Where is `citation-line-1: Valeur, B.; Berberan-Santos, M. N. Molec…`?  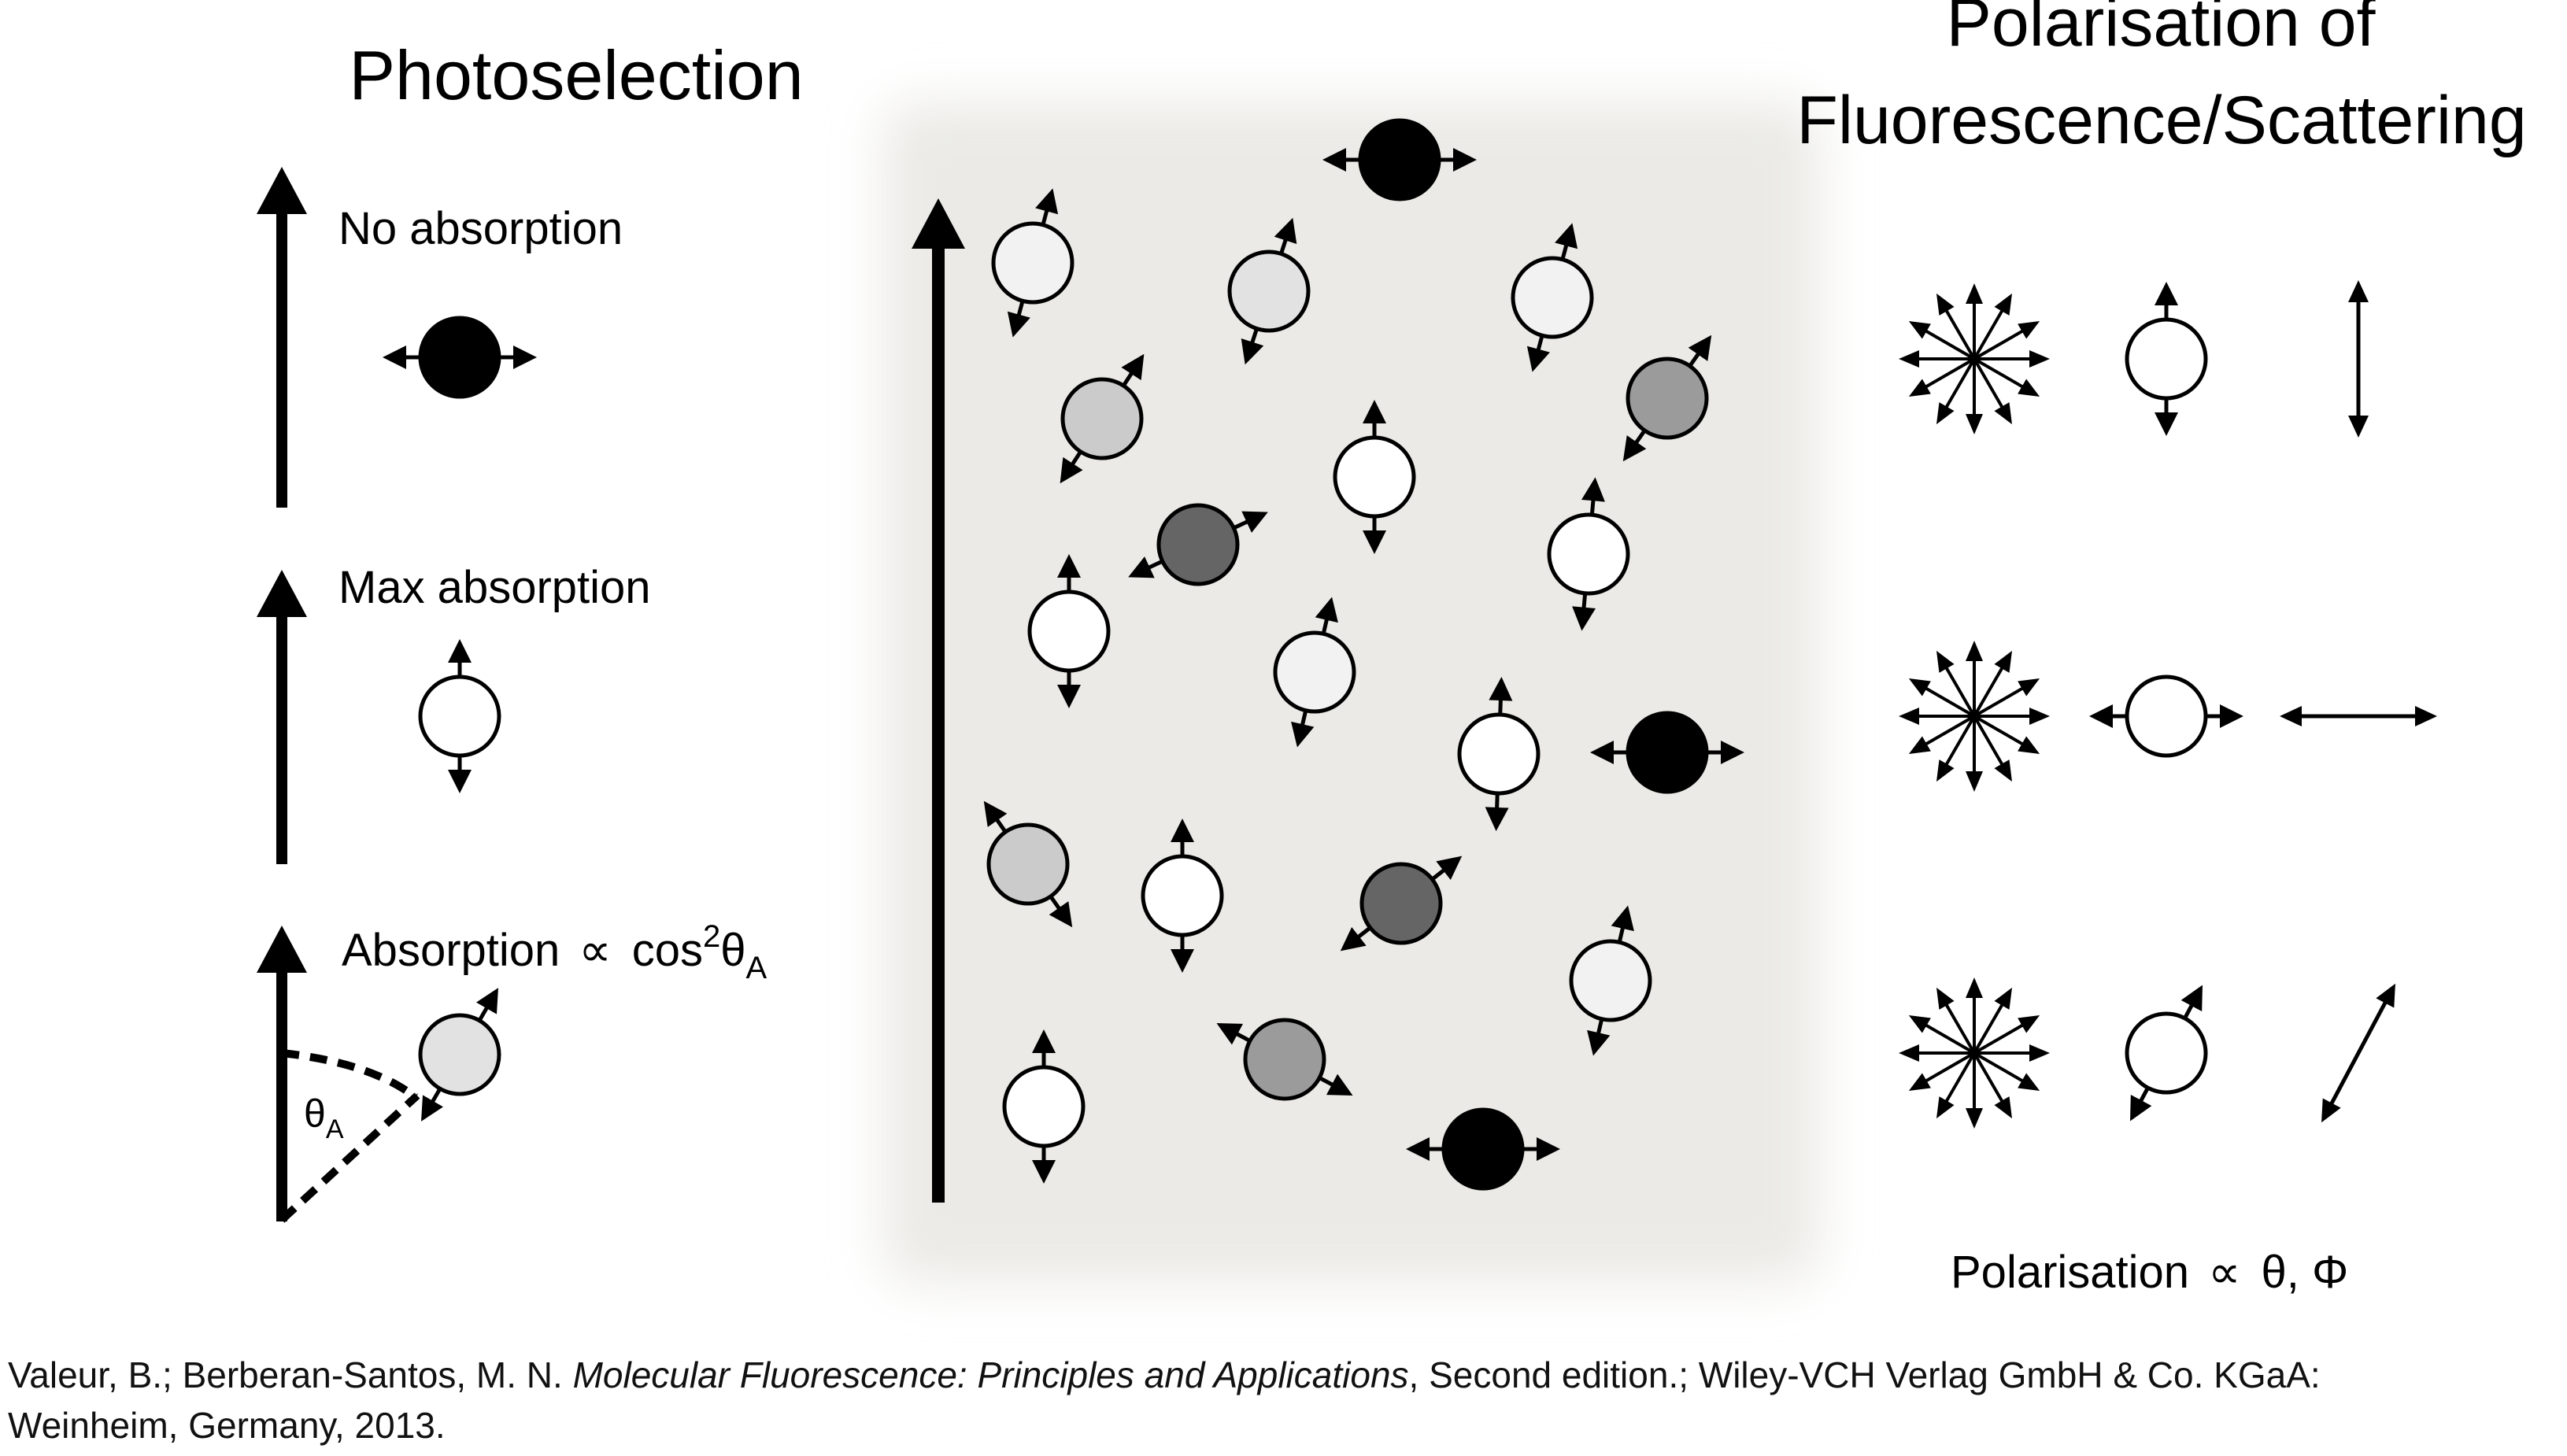 citation-line-1: Valeur, B.; Berberan-Santos, M. N. Molec… is located at coordinates (1164, 1375).